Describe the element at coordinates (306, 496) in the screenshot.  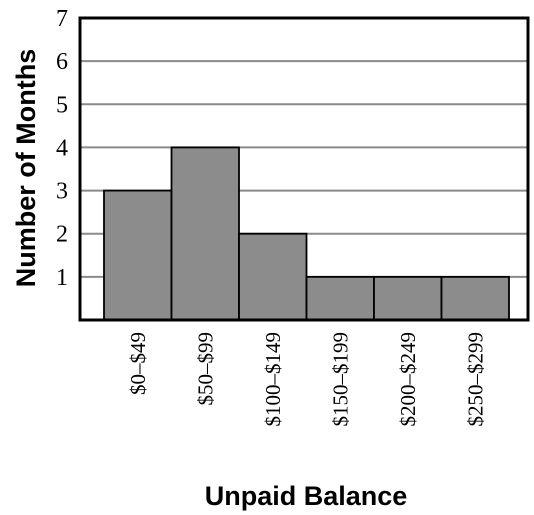
I see `x-axis-title: Unpaid Balance` at that location.